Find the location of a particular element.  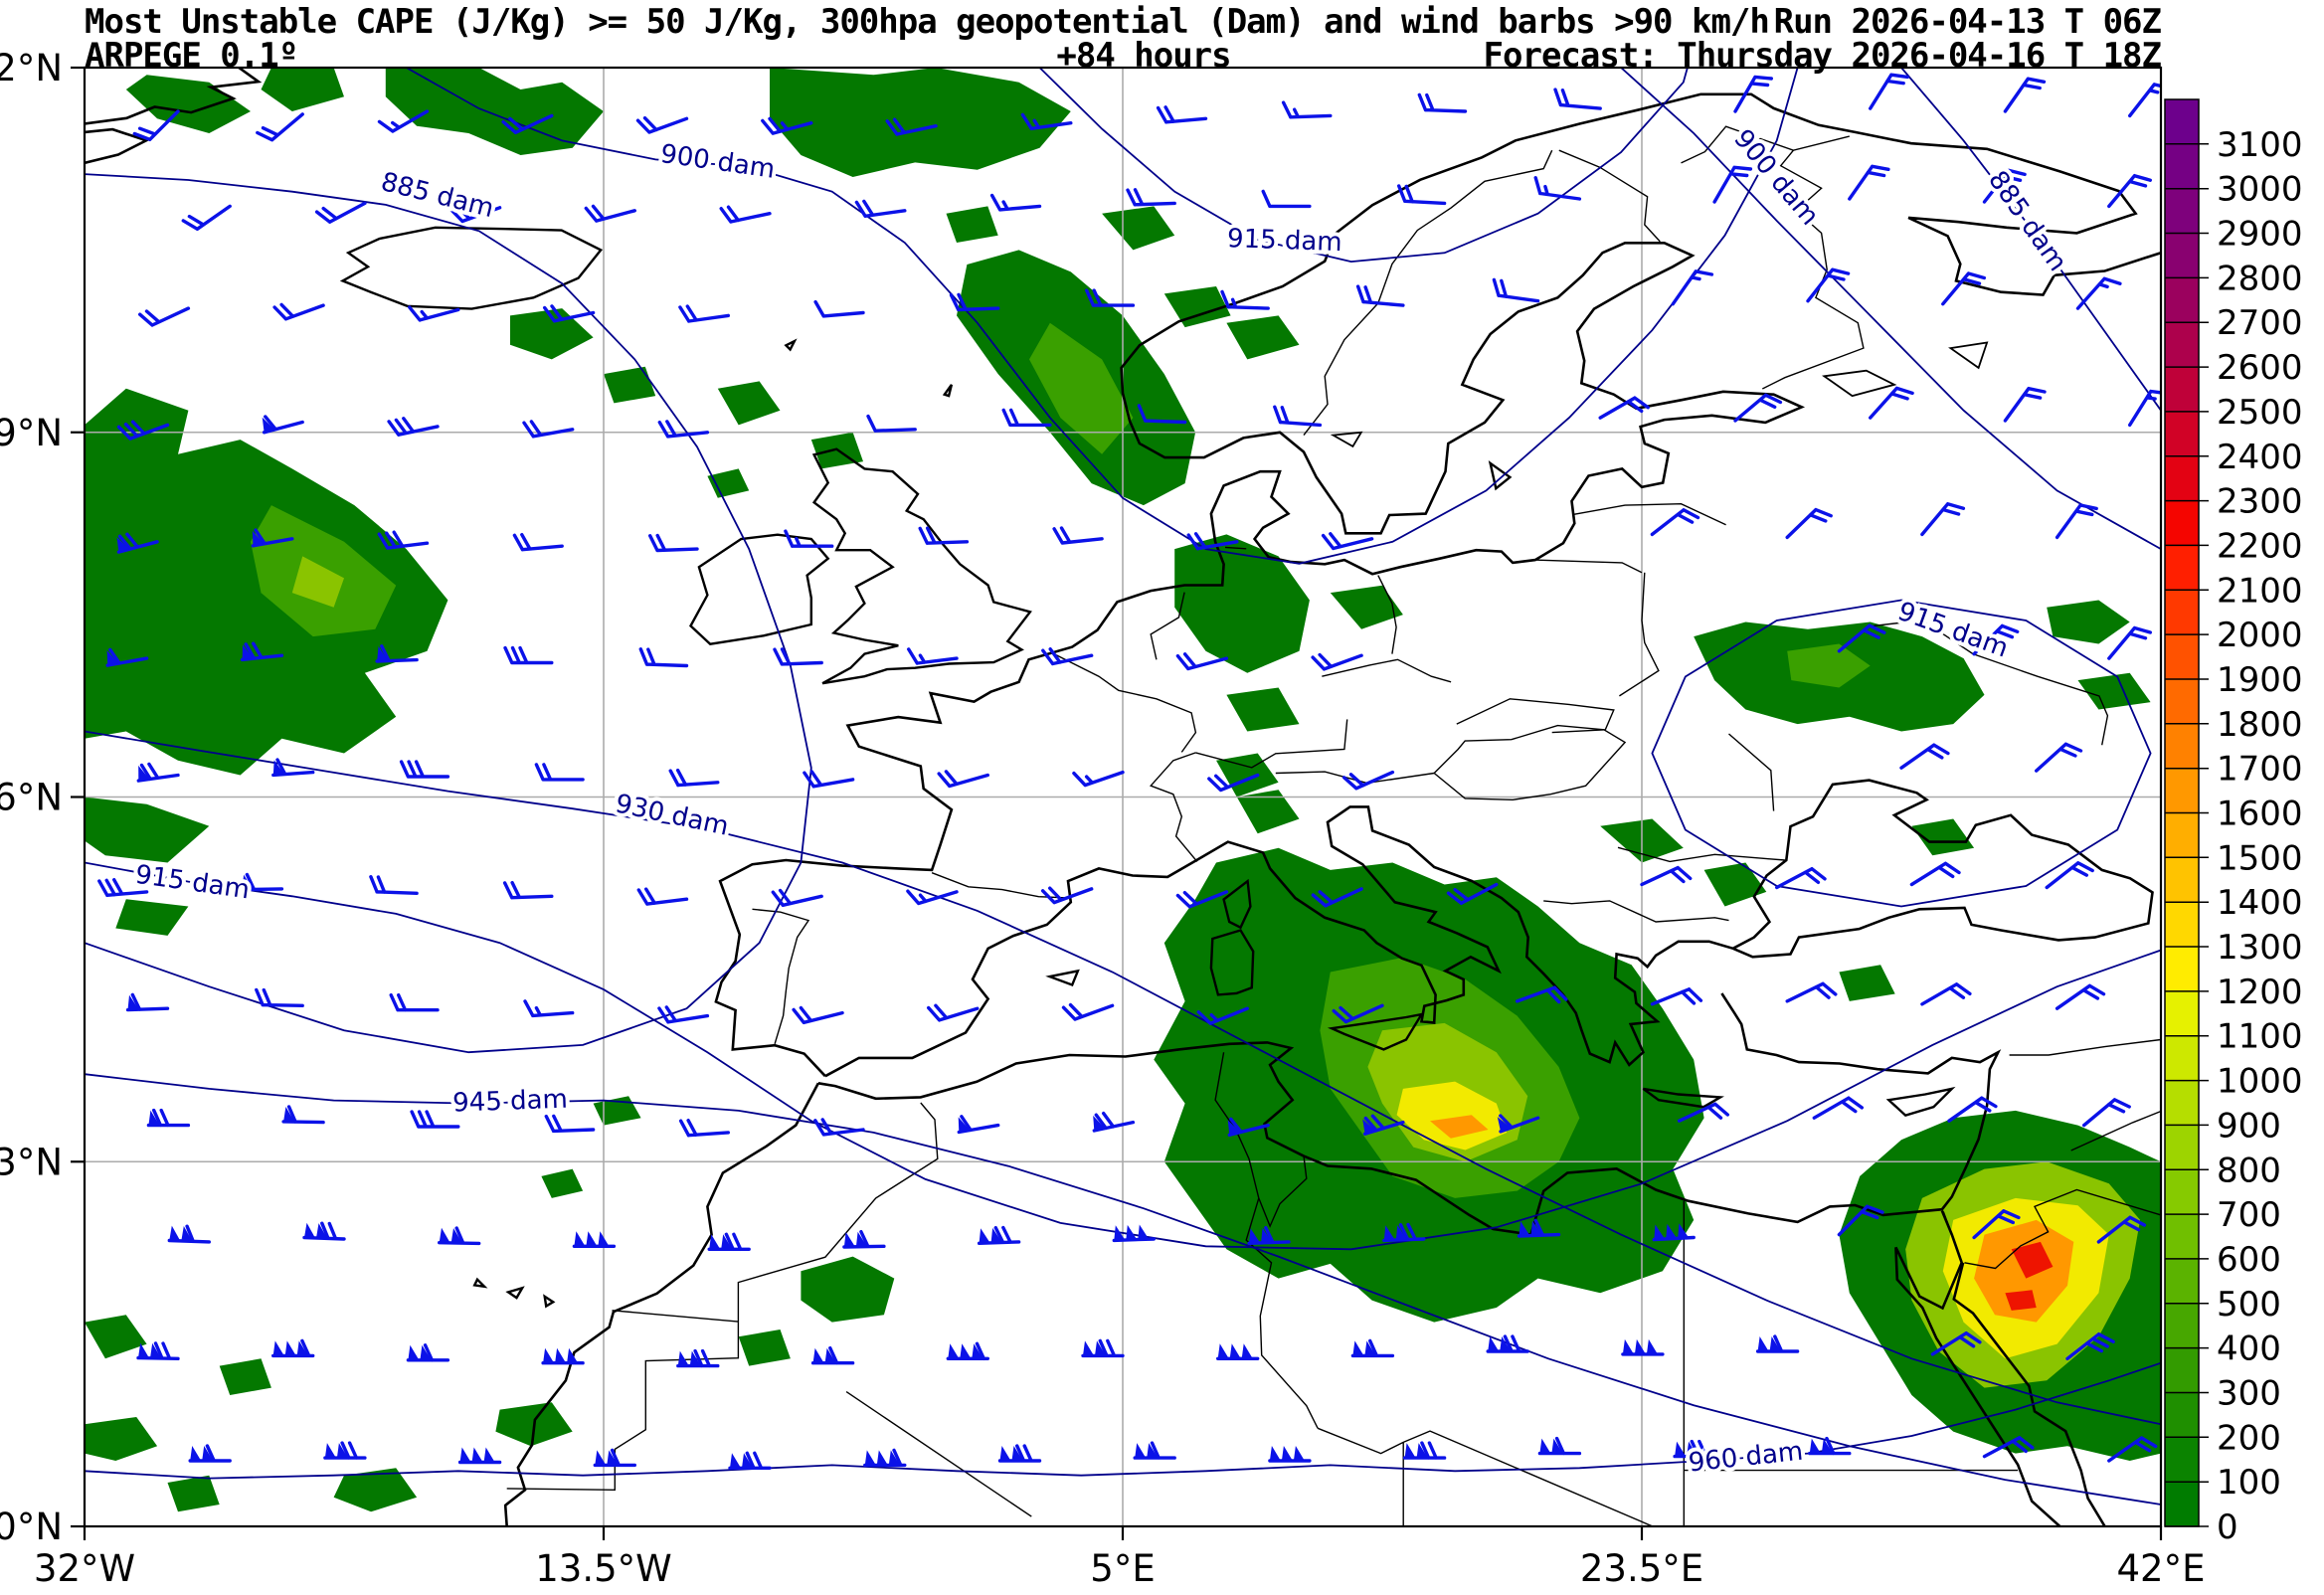

lead-time-label: +84 hours is located at coordinates (1143, 56).